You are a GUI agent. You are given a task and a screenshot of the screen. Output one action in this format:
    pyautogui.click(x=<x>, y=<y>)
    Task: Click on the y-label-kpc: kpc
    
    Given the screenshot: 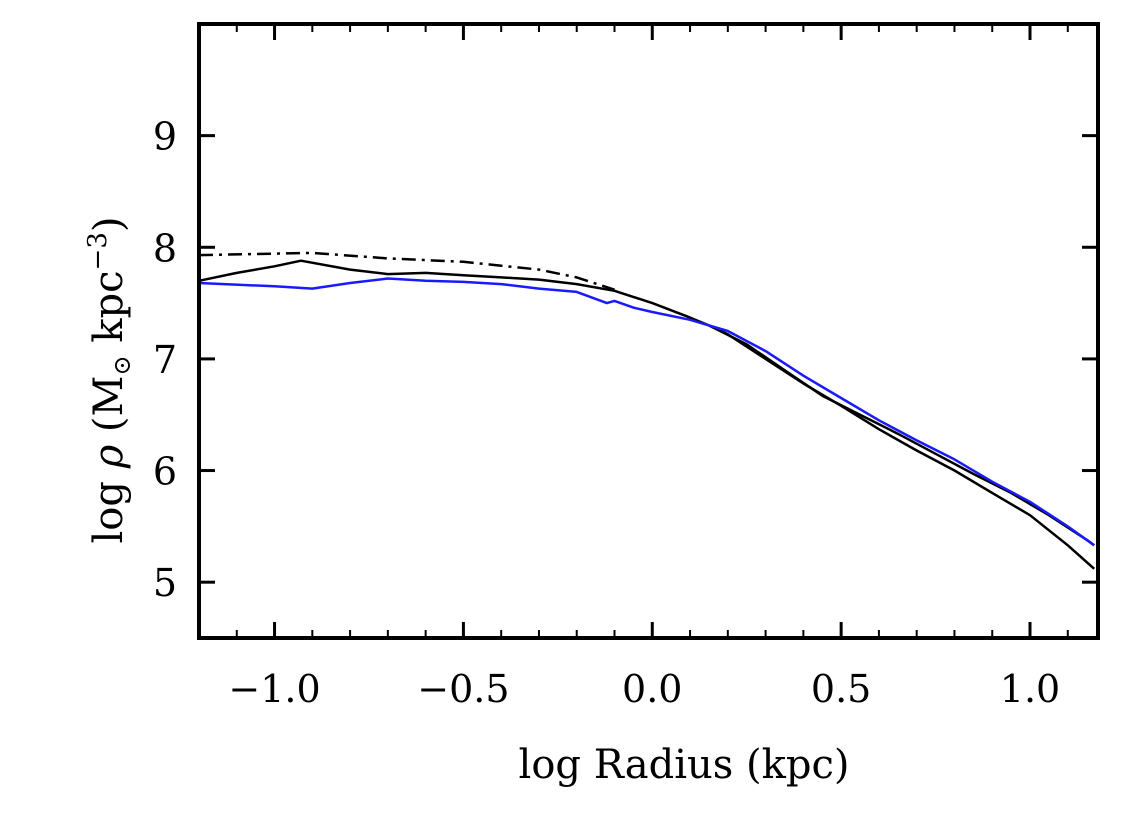 What is the action you would take?
    pyautogui.click(x=109, y=312)
    